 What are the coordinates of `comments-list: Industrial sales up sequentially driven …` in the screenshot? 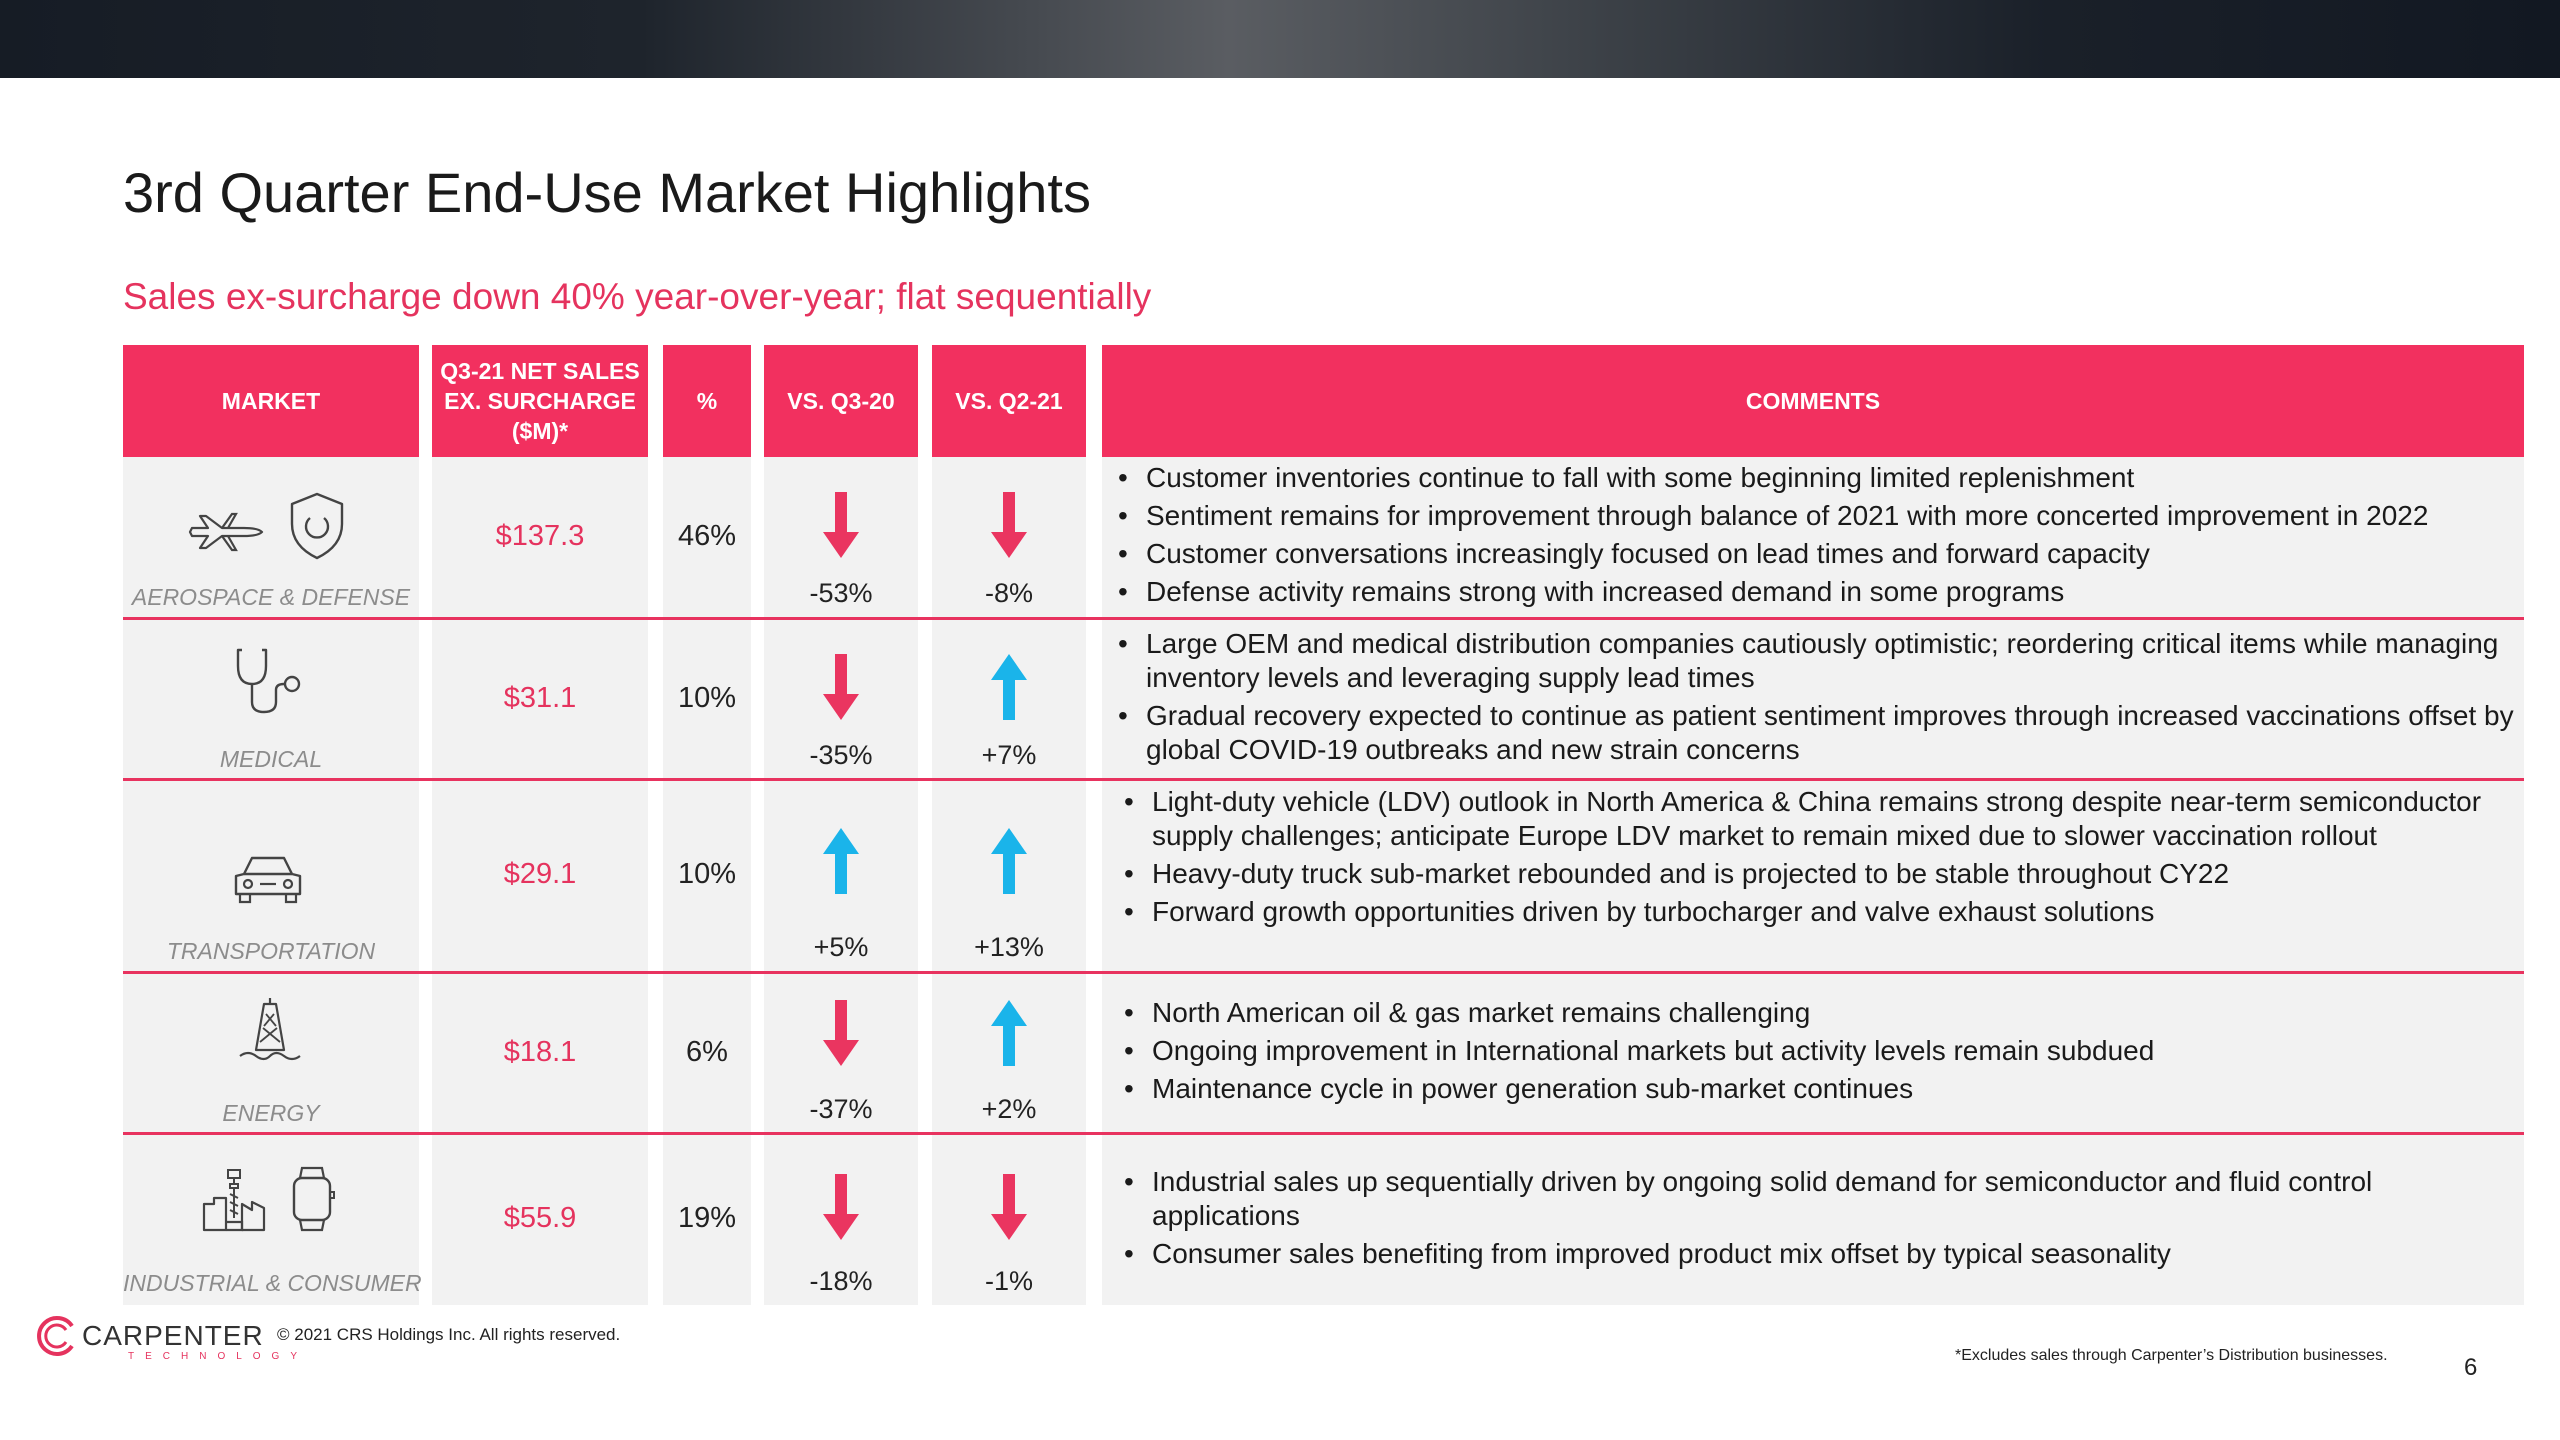 It's located at (1819, 1220).